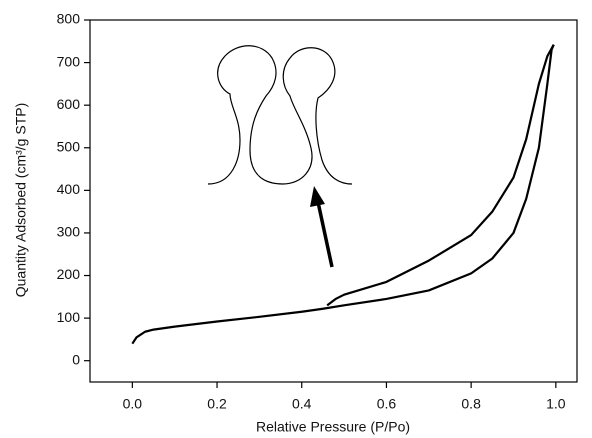 This screenshot has width=592, height=438. I want to click on x-axis-label: Relative Pressure (P/Po), so click(333, 427).